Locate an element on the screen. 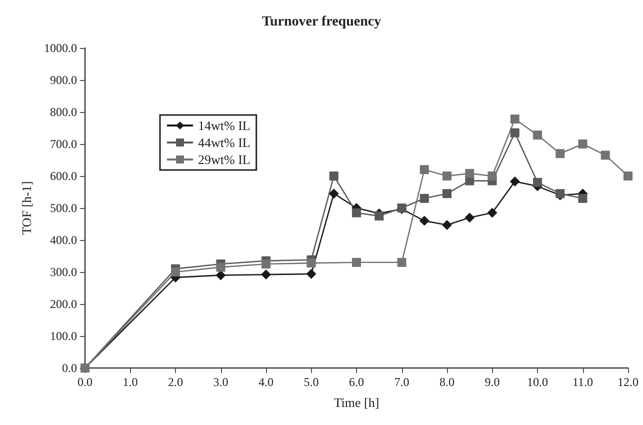  y-tick-label: 100.0 is located at coordinates (63, 336).